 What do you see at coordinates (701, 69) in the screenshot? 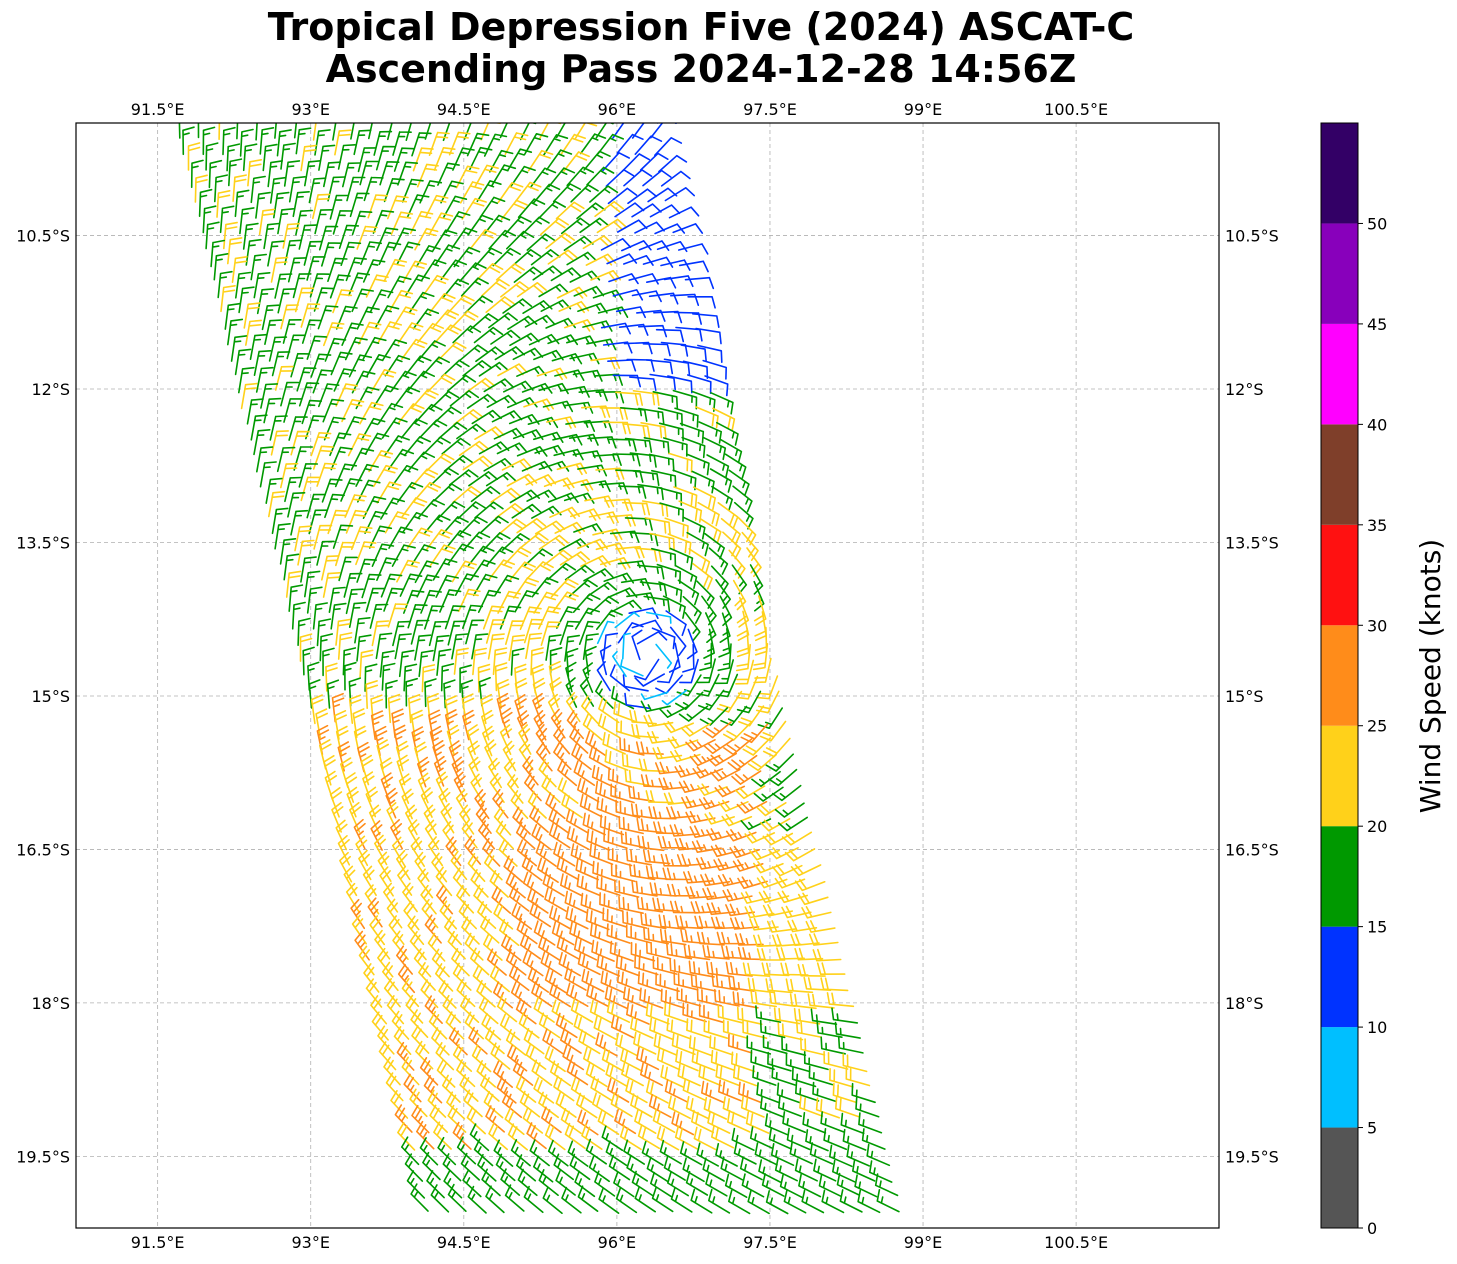
I see `chart-title-line2: Ascending Pass 2024-12-28 14:56Z` at bounding box center [701, 69].